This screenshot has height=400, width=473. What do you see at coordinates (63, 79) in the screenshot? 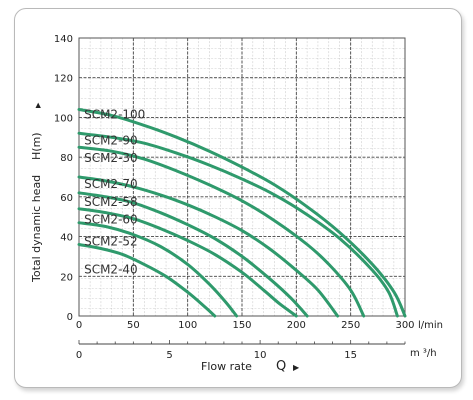
I see `y-tick-label: 120` at bounding box center [63, 79].